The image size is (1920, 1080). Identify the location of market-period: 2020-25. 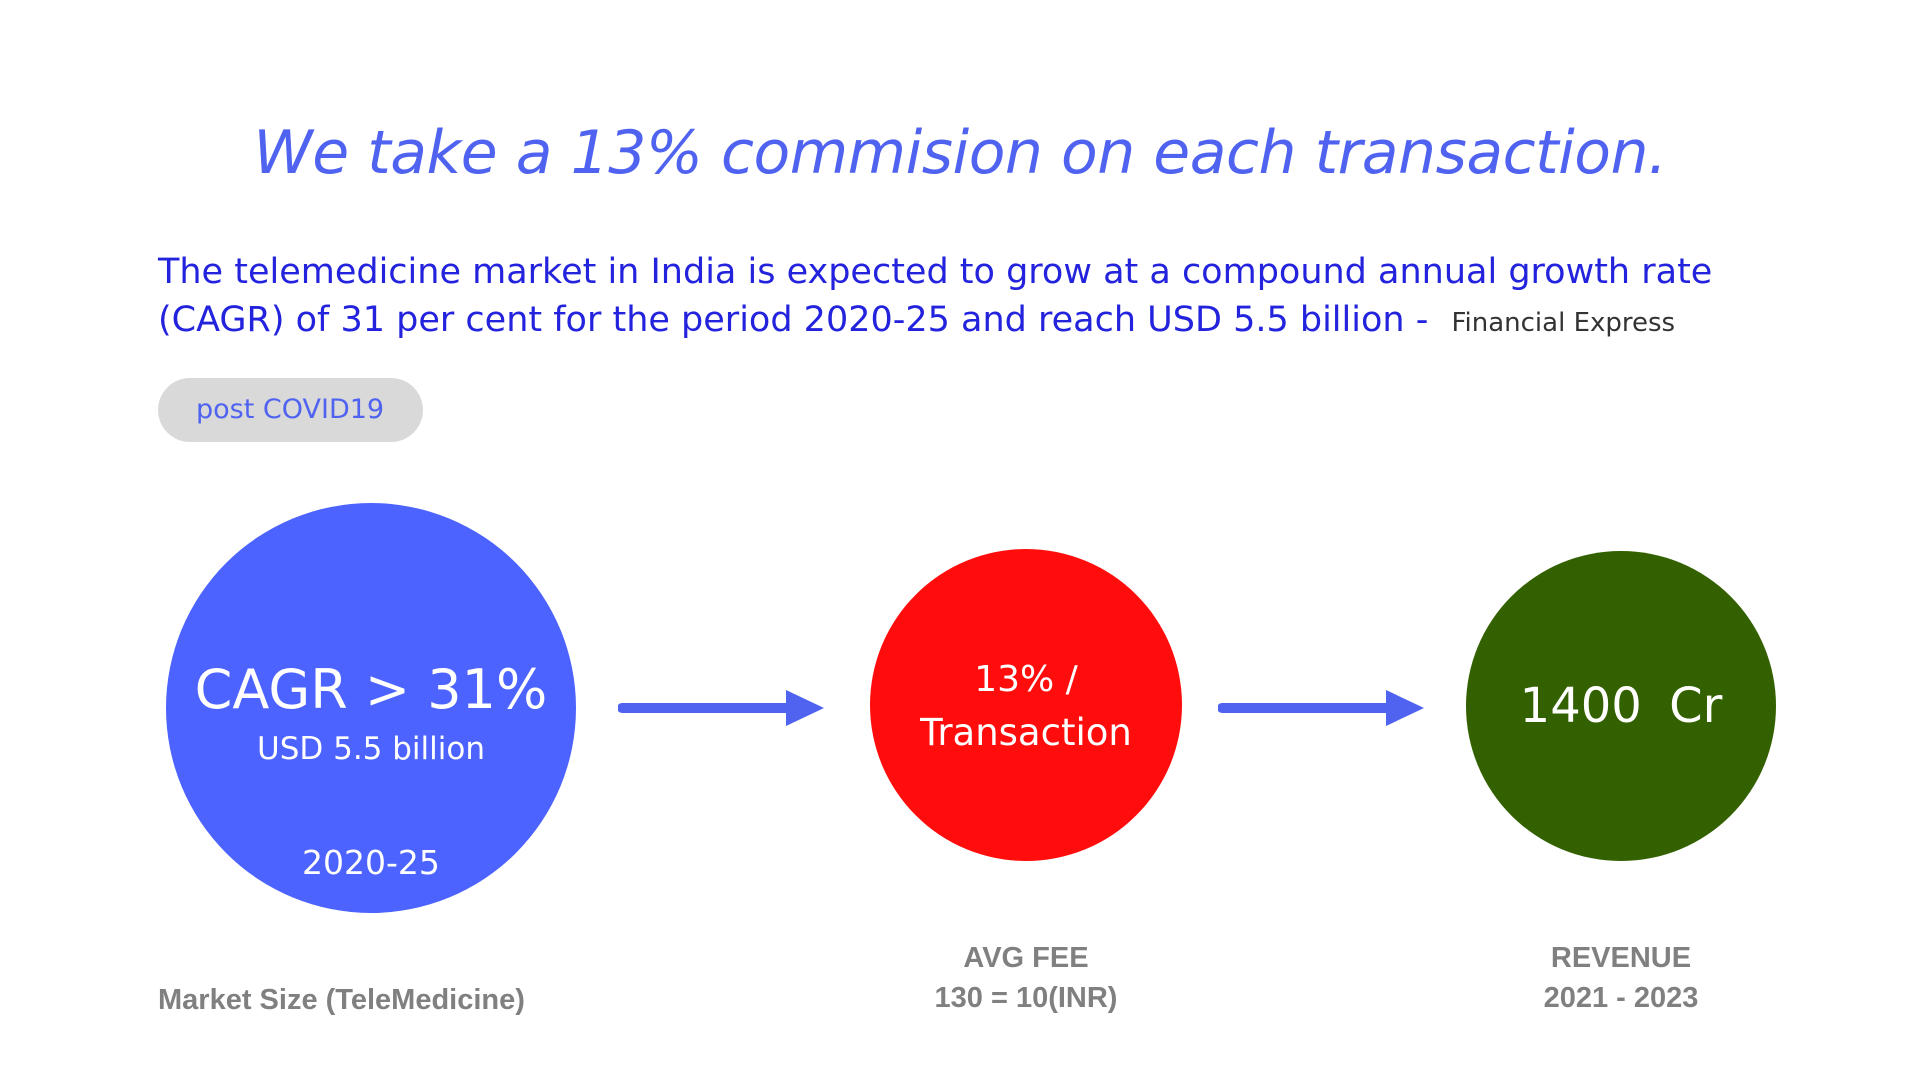
(371, 862).